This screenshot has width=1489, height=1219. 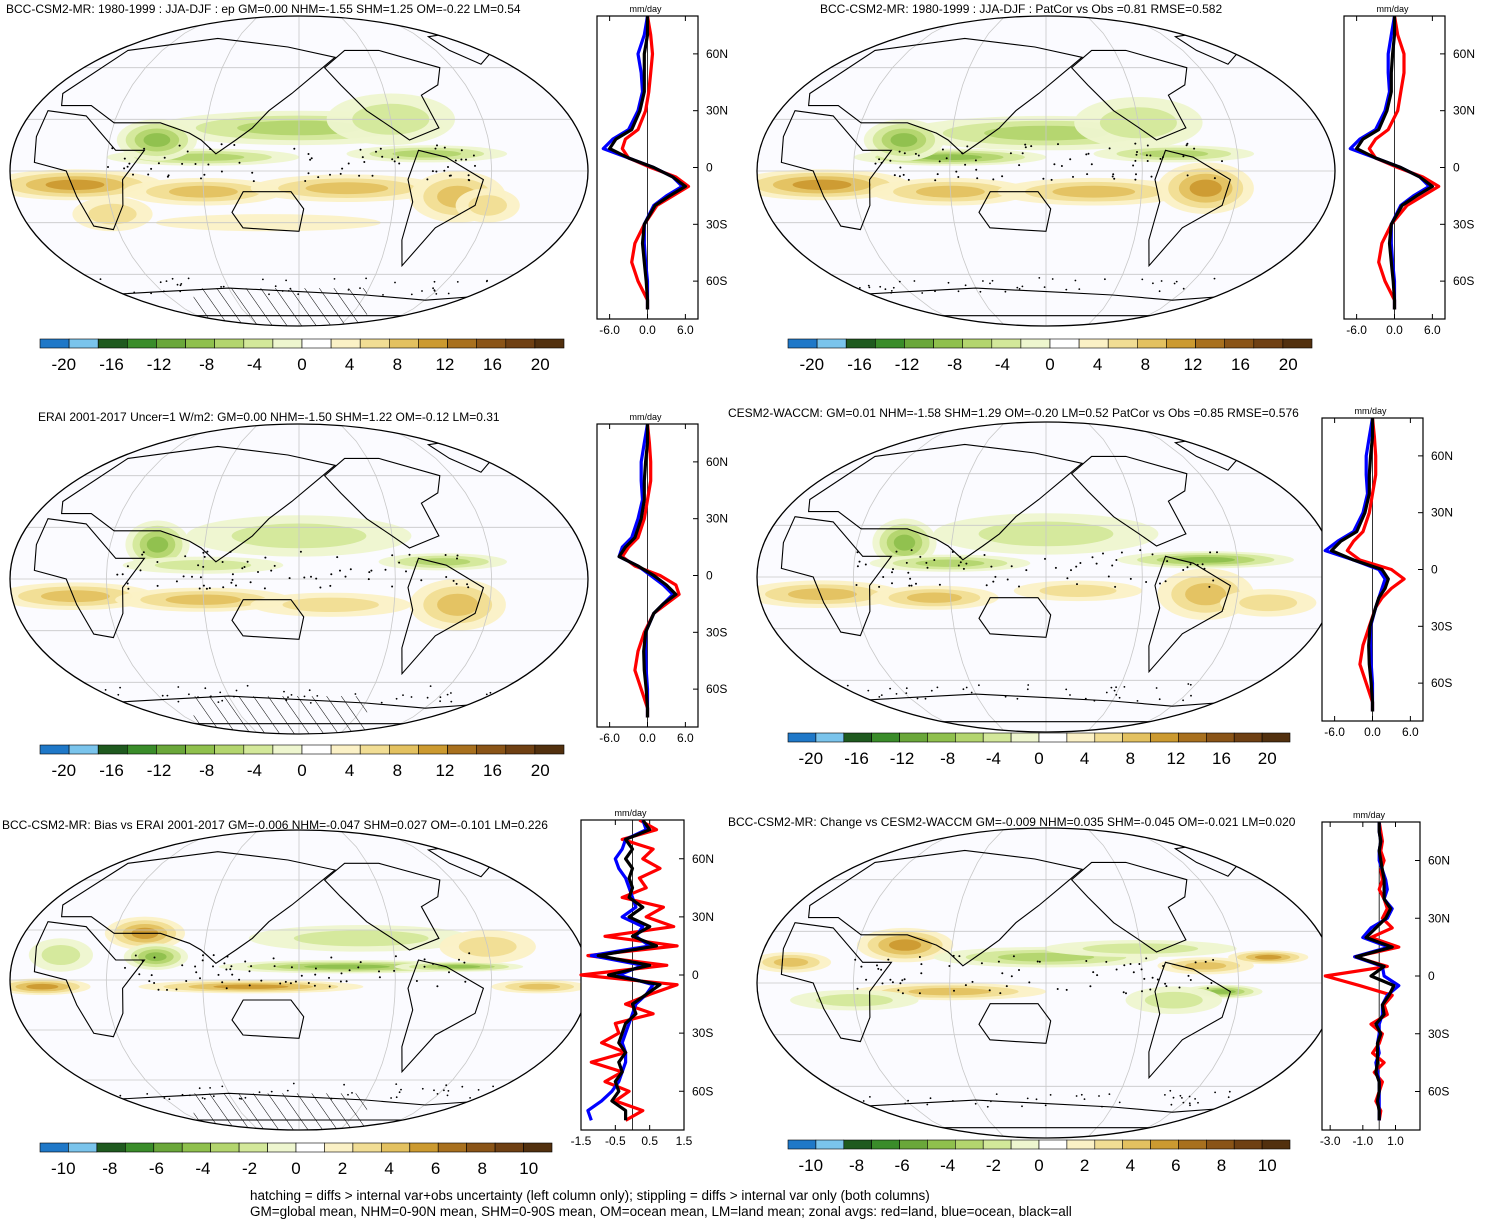 I want to click on colorbar: -10 -8 -6 -4 -2 0 2 4 6 8 10, so click(x=296, y=1160).